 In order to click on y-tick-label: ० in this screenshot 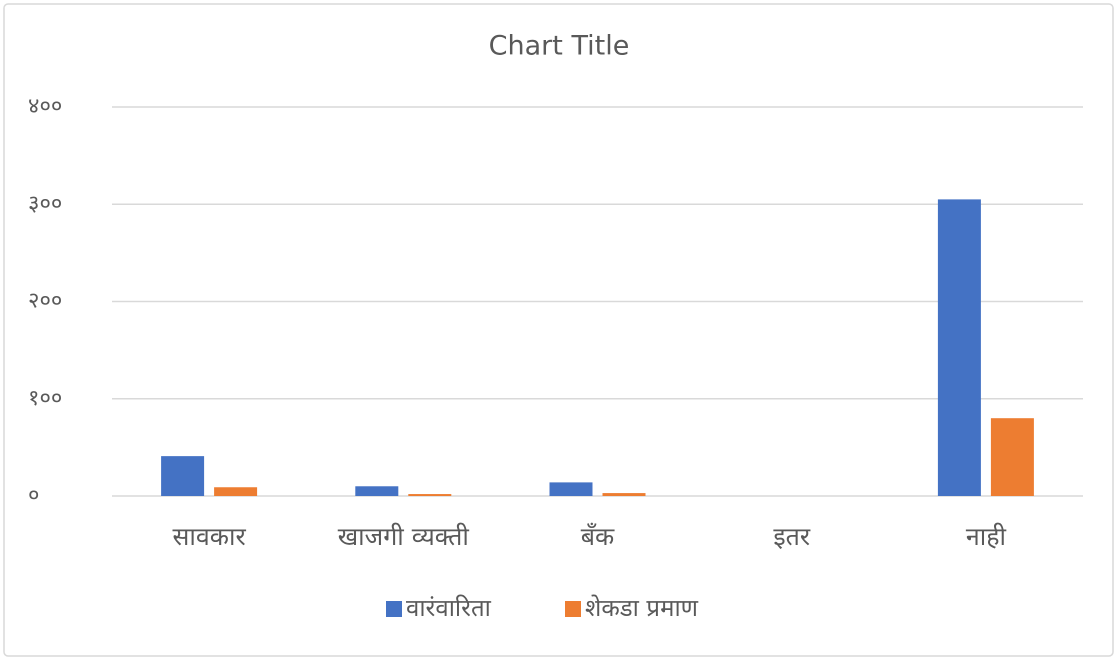, I will do `click(33, 495)`.